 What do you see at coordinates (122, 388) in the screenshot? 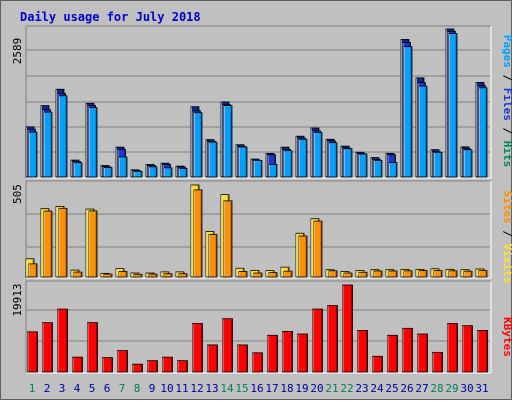
I see `x-label-day-7: 7` at bounding box center [122, 388].